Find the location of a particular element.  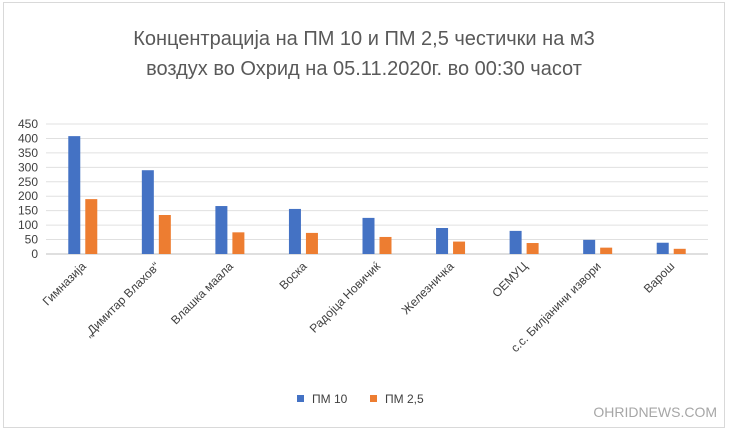

category-label: Гимназија is located at coordinates (64, 283).